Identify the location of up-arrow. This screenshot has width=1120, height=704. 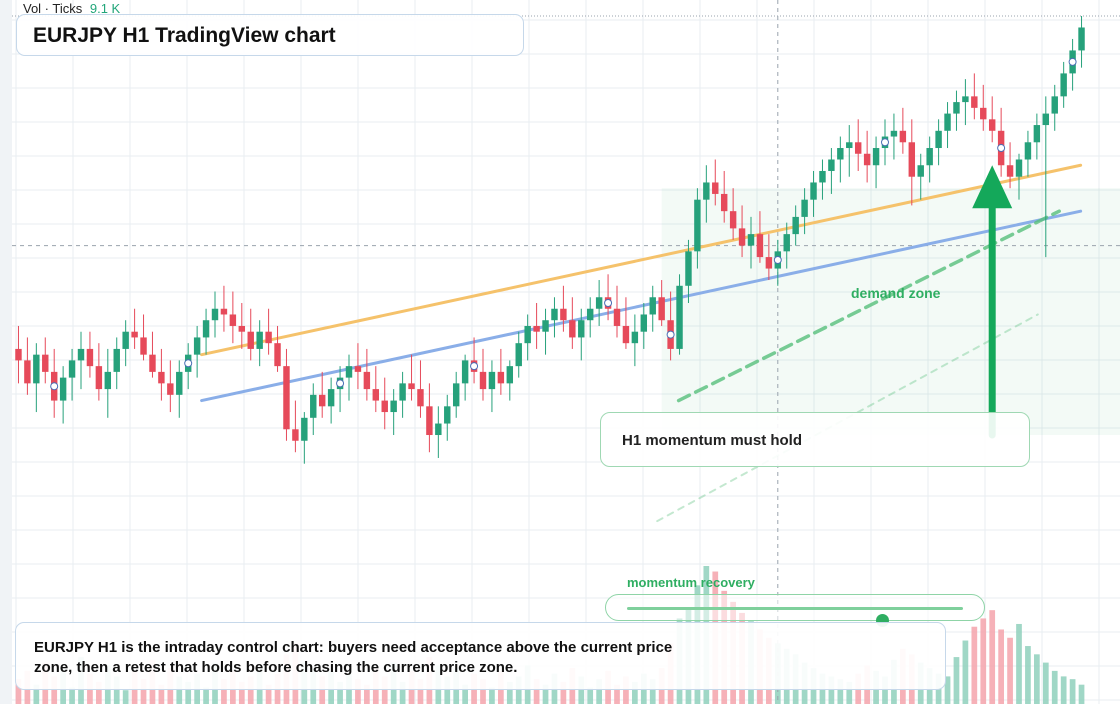
(992, 302).